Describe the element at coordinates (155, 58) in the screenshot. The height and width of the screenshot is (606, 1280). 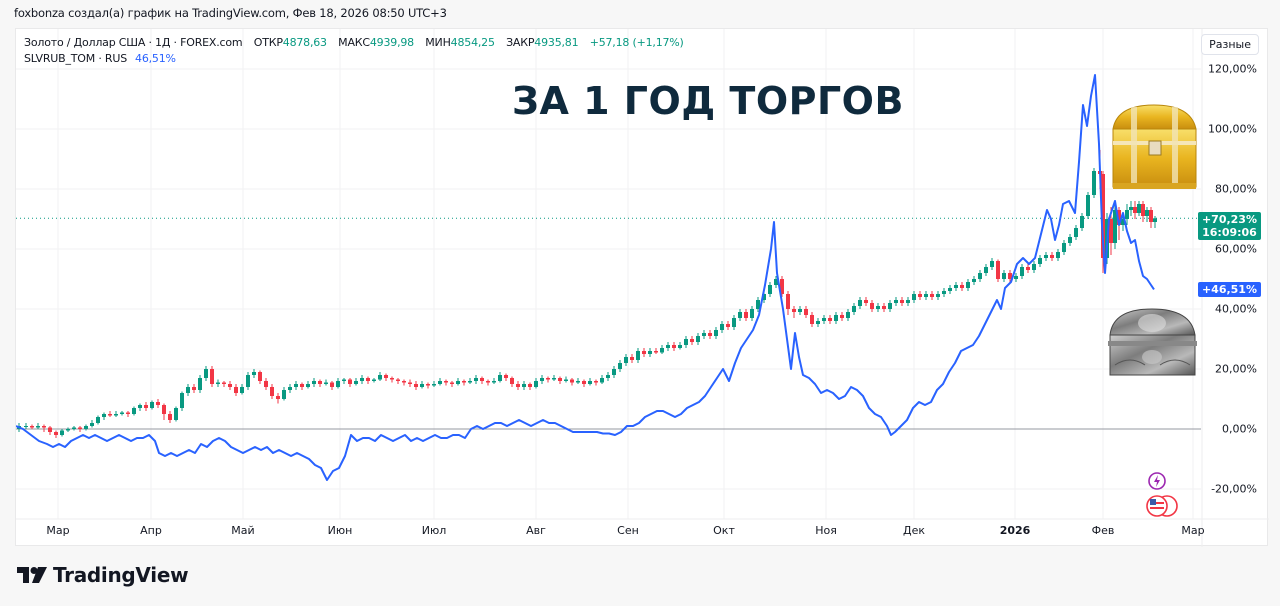
I see `legend-compare-value: 46,51%` at that location.